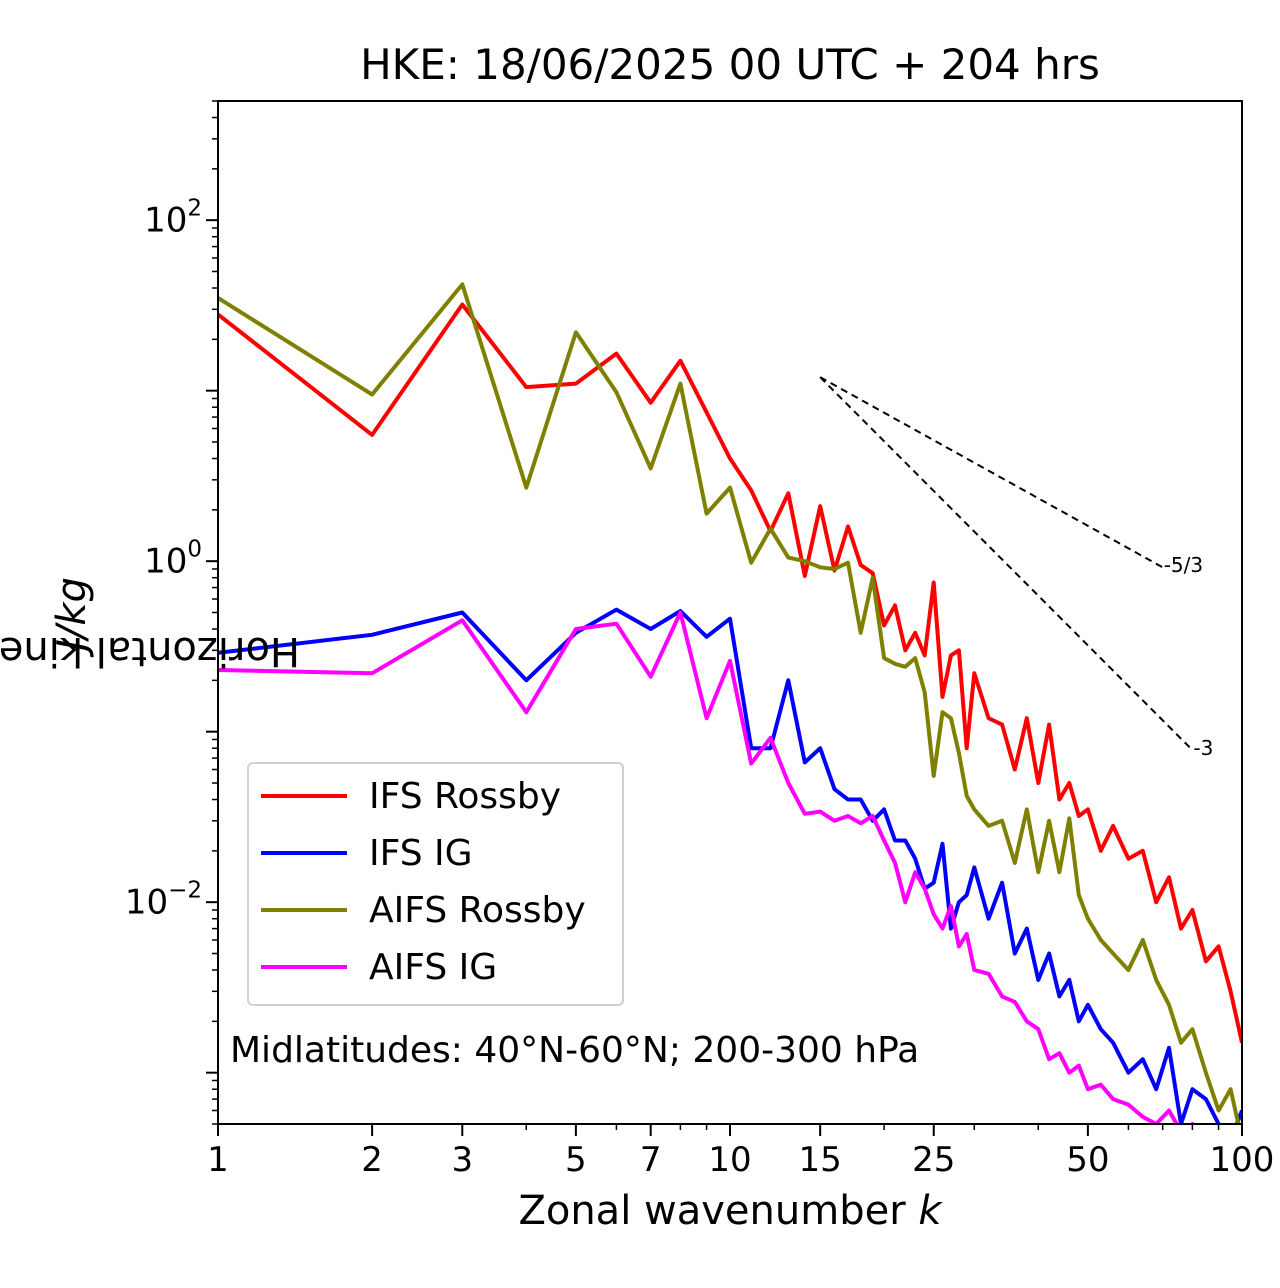 The image size is (1280, 1288). What do you see at coordinates (730, 64) in the screenshot?
I see `chart-title: HKE: 18/06/2025 00 UTC + 204 hrs` at bounding box center [730, 64].